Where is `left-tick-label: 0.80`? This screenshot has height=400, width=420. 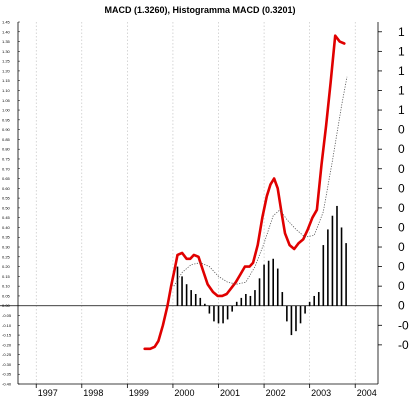
left-tick-label: 0.80 is located at coordinates (6, 149).